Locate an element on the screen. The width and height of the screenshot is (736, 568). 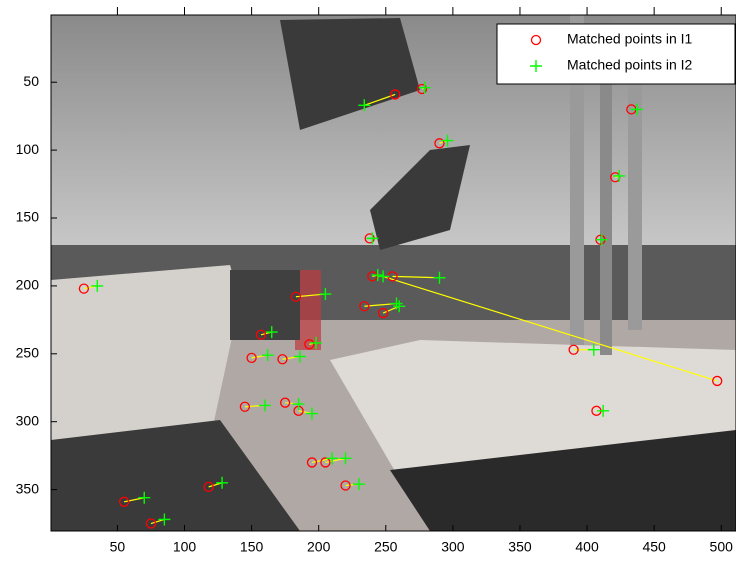
legend: Matched points in I1 Matched points in I2 is located at coordinates (616, 54).